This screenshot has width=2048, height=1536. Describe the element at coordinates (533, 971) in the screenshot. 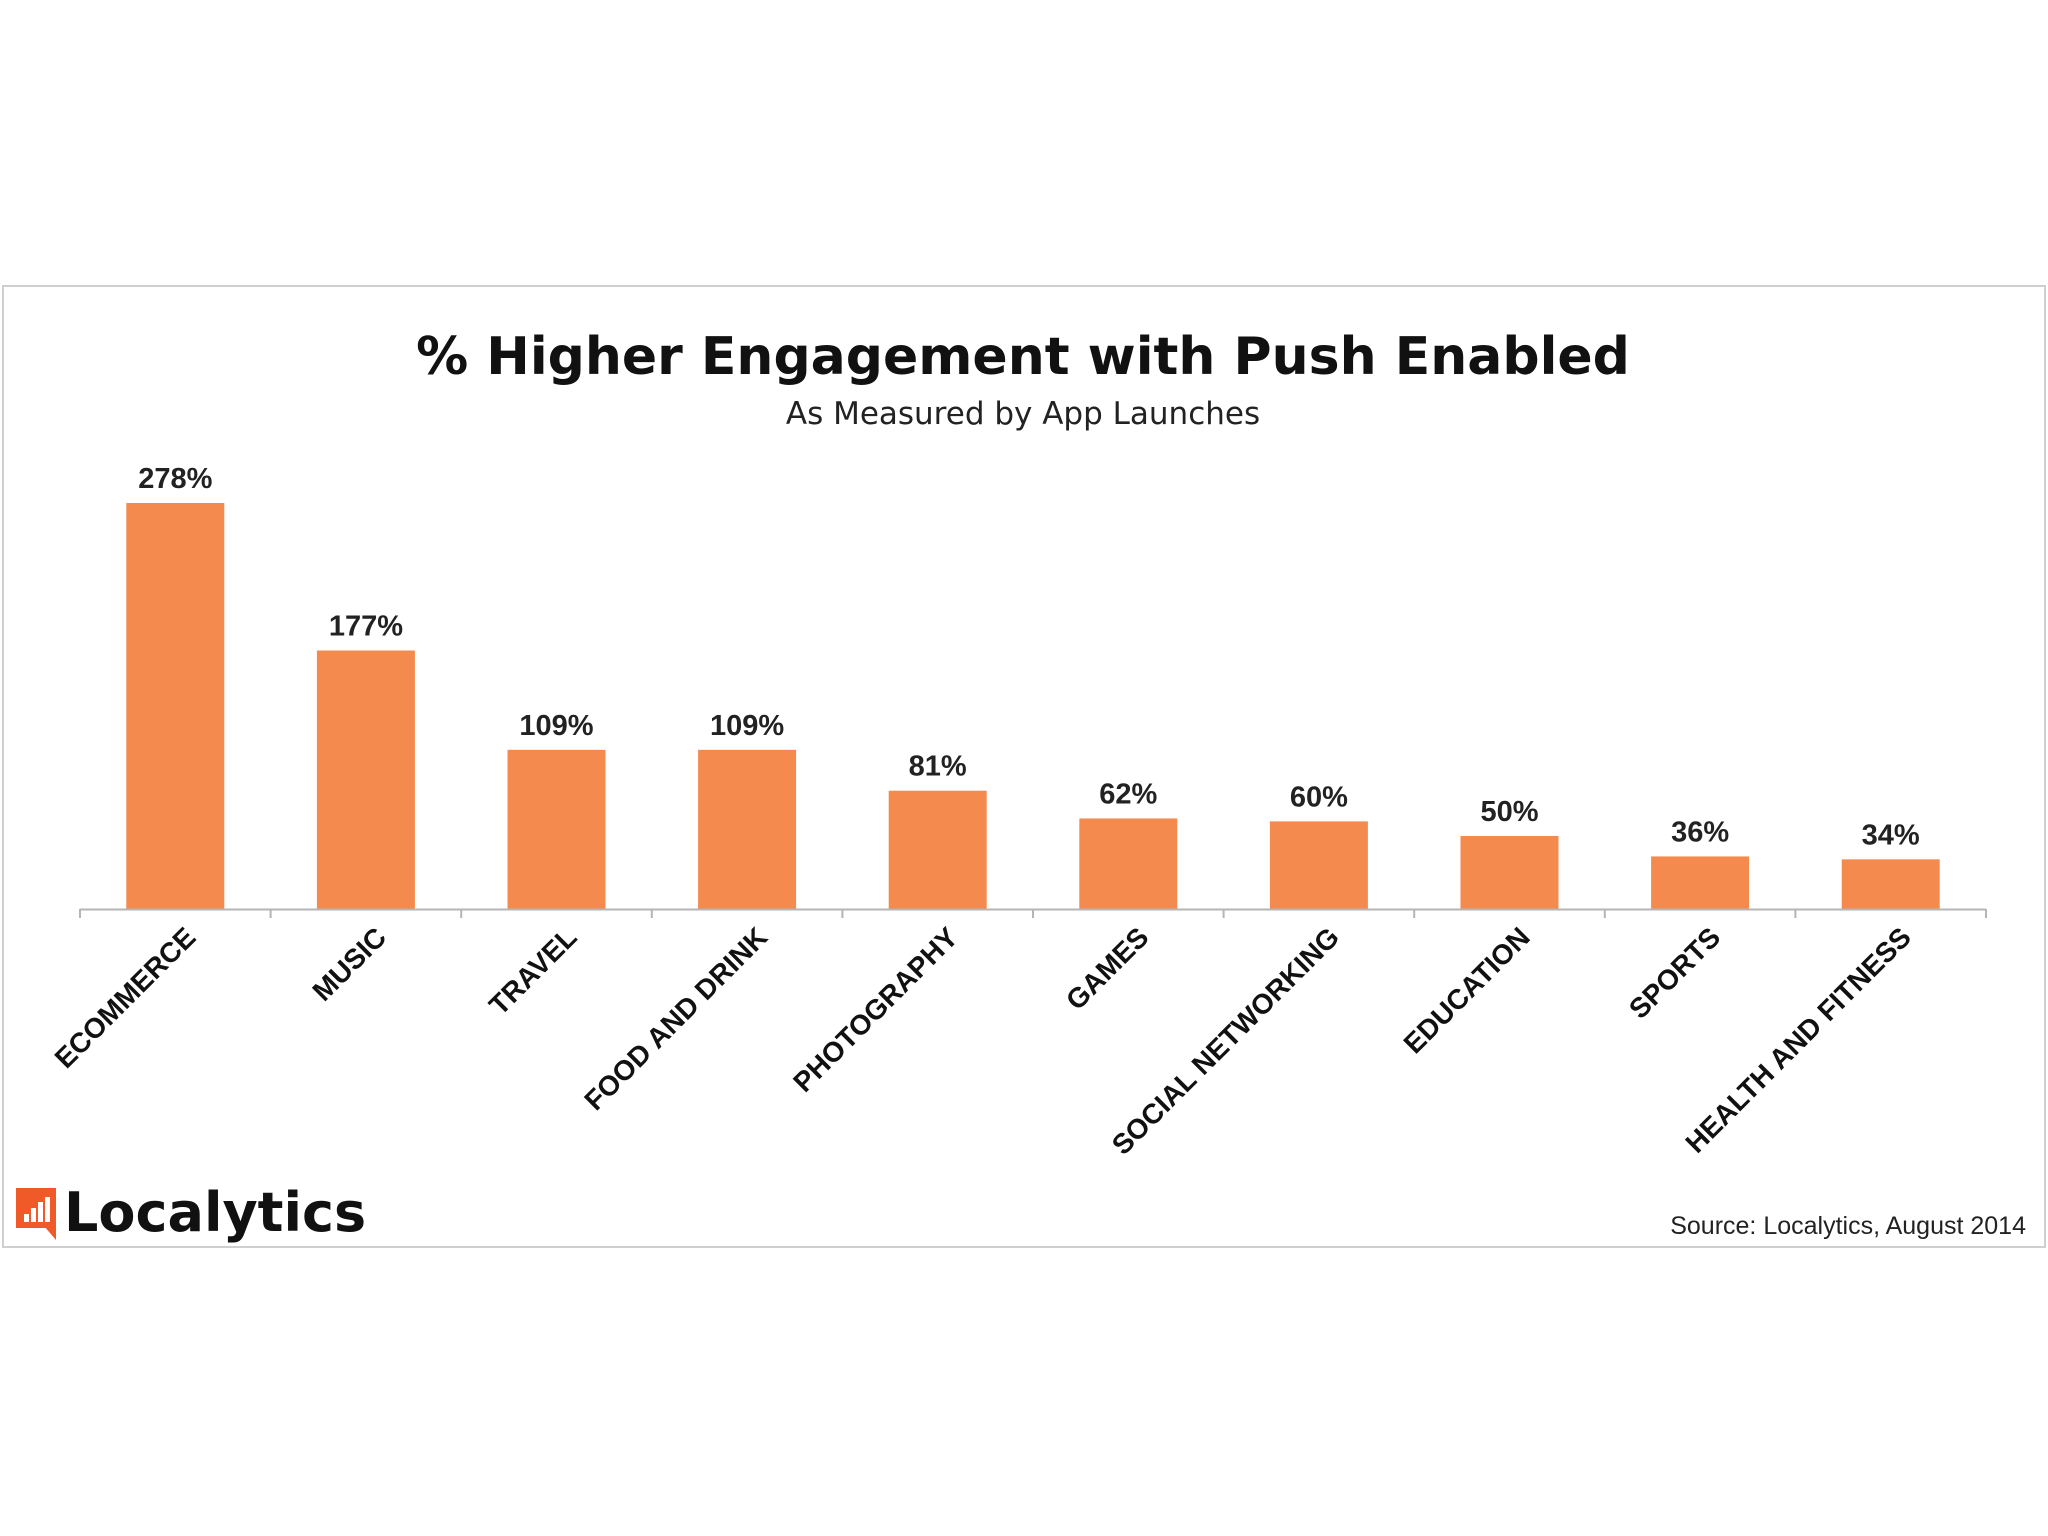

I see `category-label: TRAVEL` at that location.